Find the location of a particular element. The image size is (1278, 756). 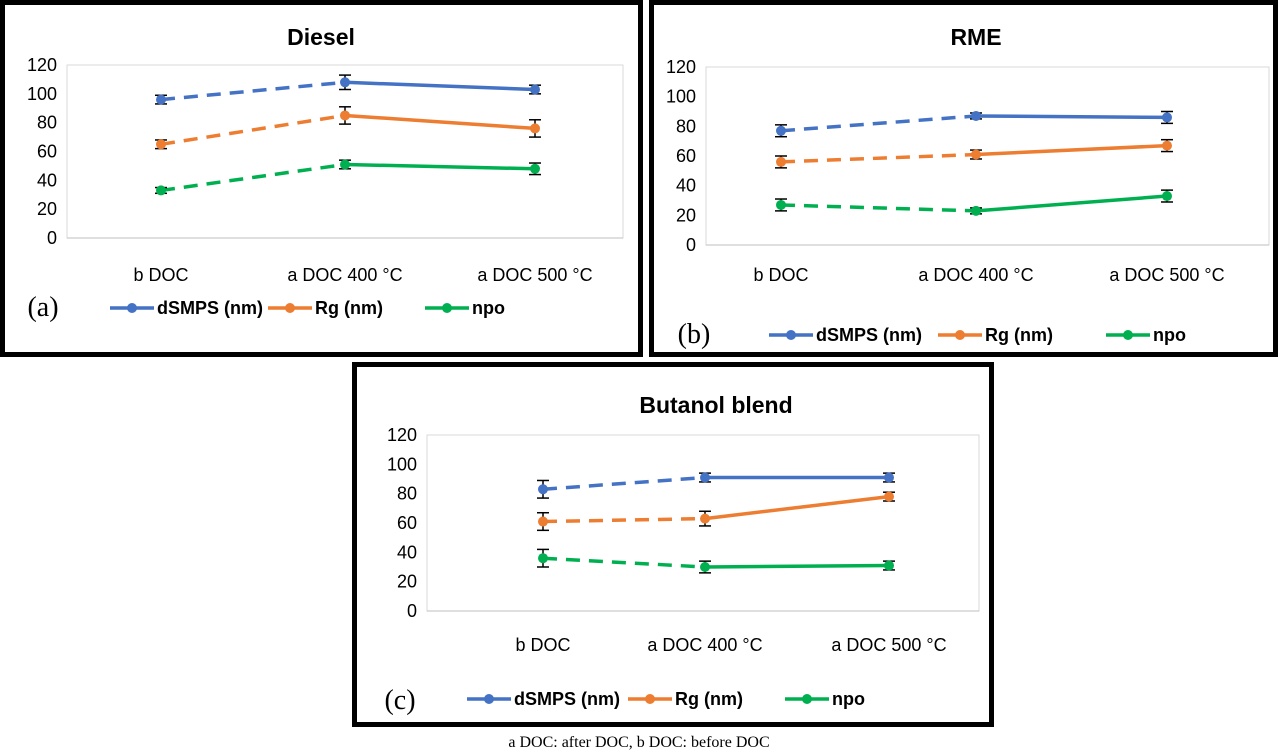

panel-label: (b) is located at coordinates (694, 334).